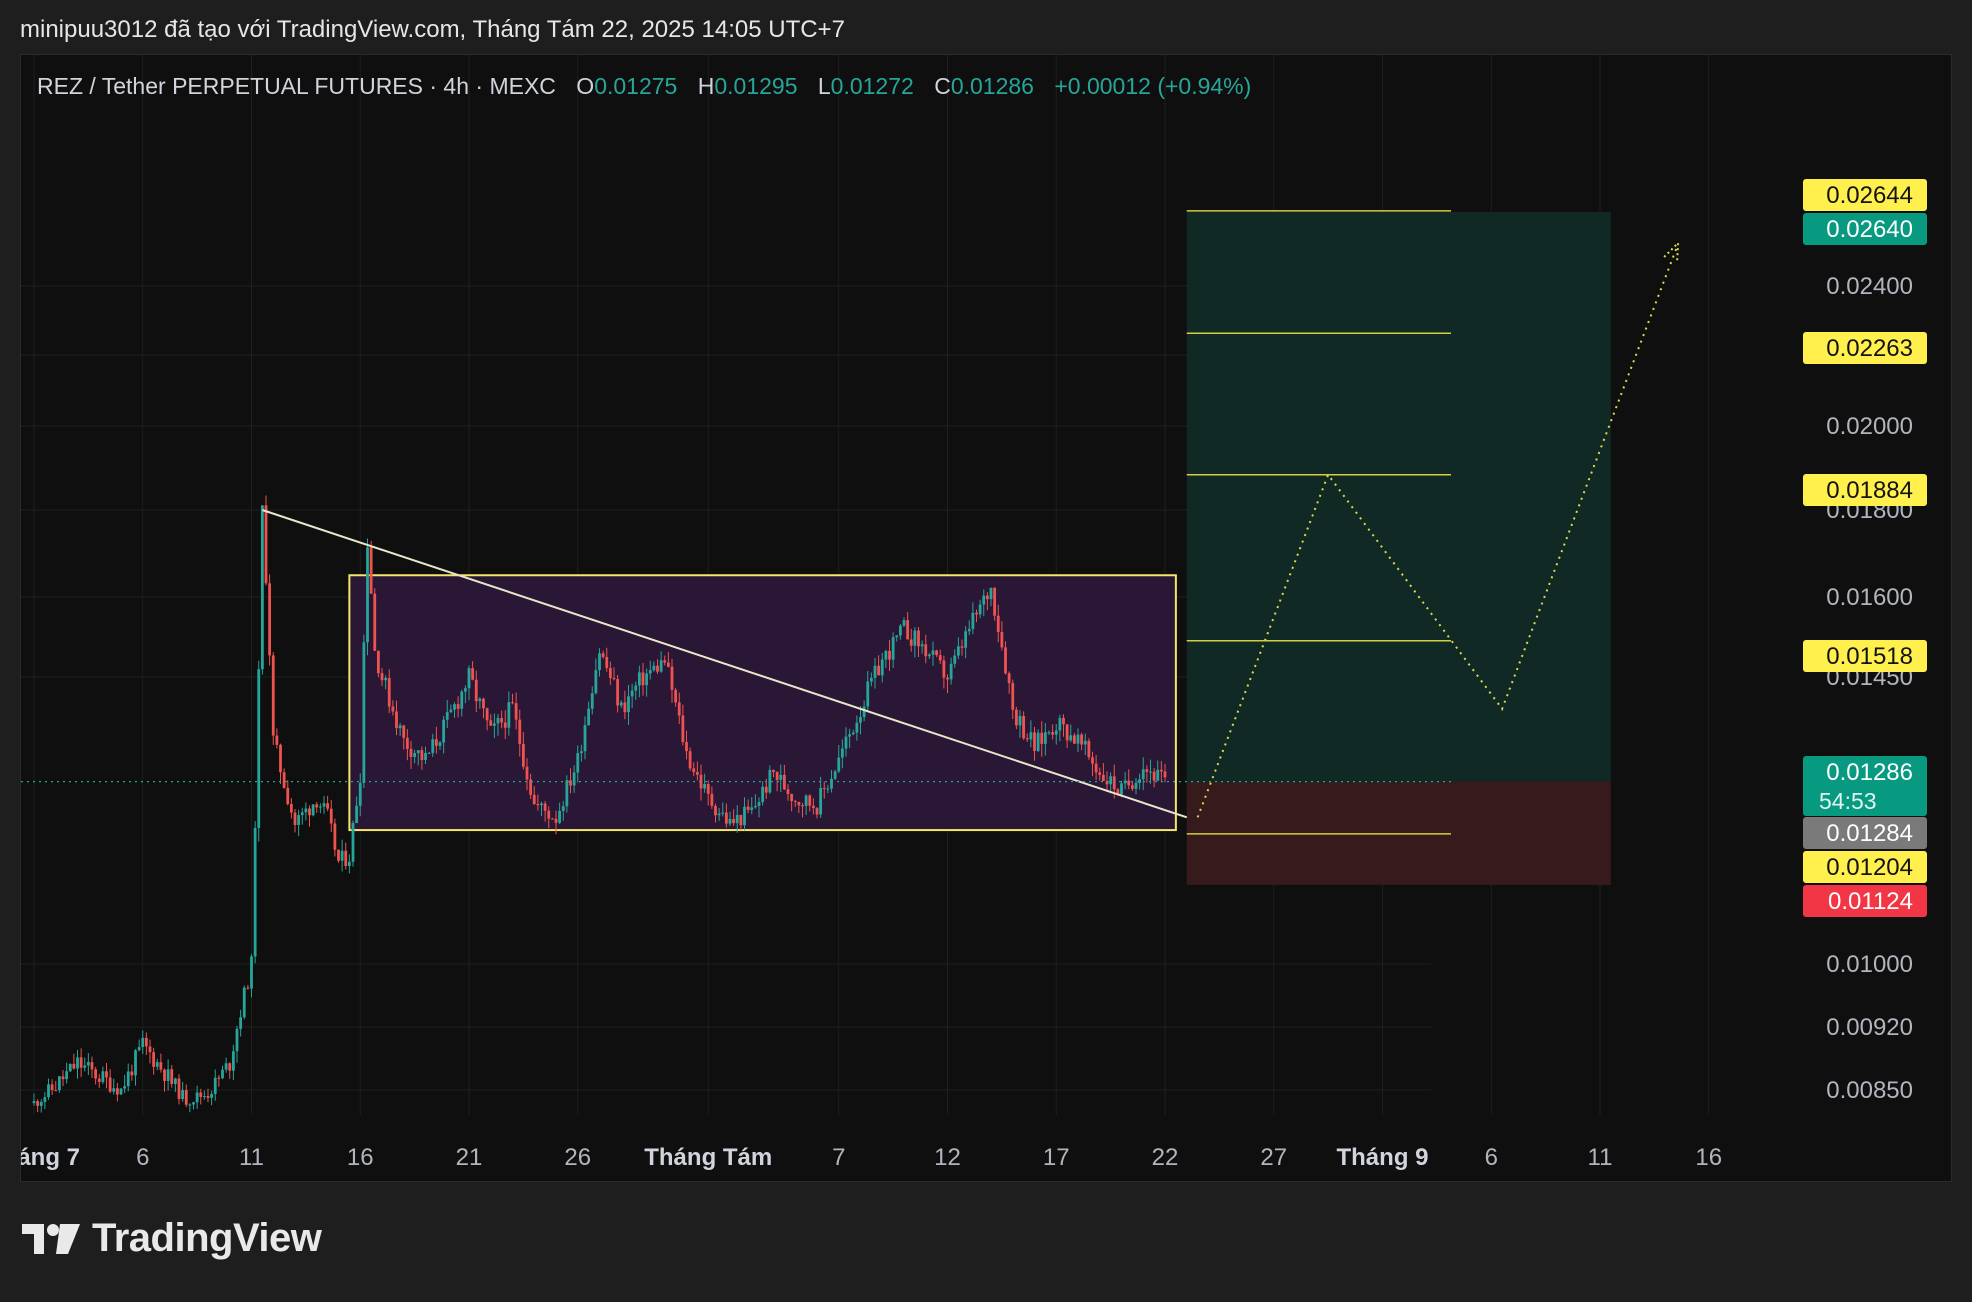  What do you see at coordinates (1153, 86) in the screenshot?
I see `change-value: +0.00012 (+0.94%)` at bounding box center [1153, 86].